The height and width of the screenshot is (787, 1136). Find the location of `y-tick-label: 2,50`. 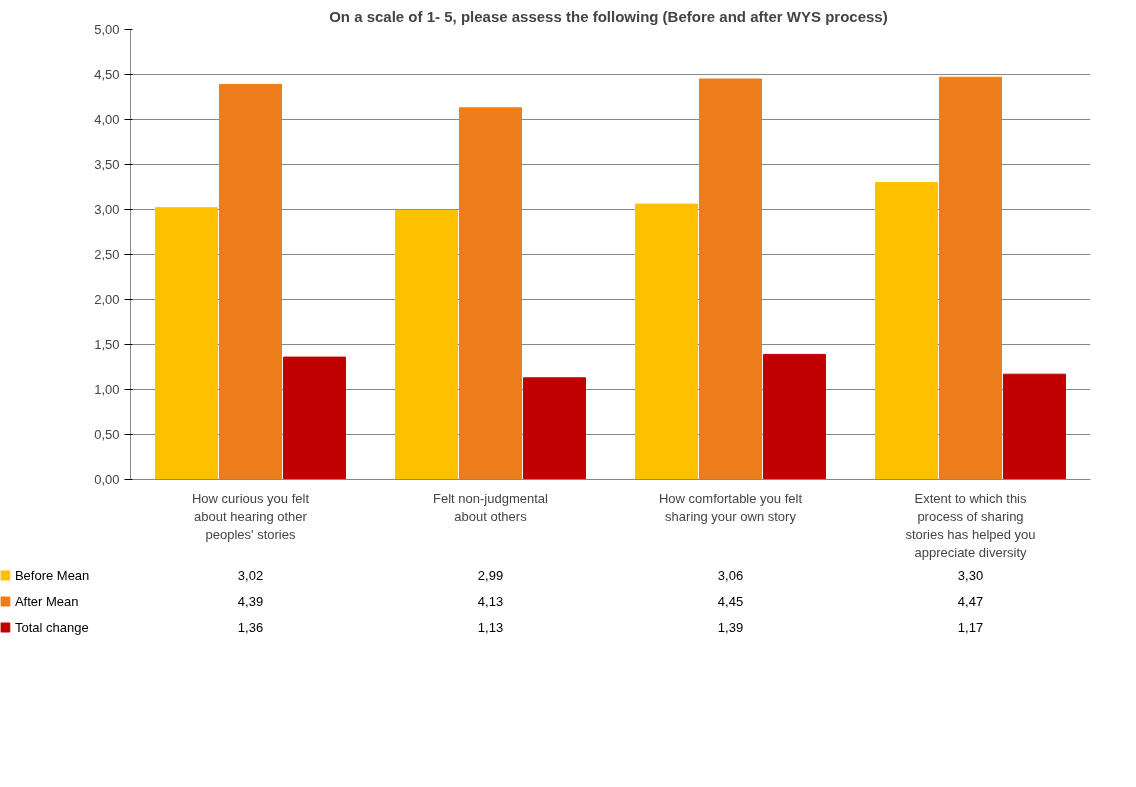

y-tick-label: 2,50 is located at coordinates (107, 254).